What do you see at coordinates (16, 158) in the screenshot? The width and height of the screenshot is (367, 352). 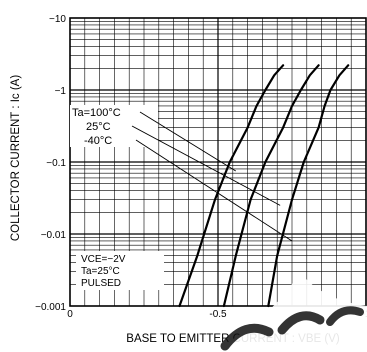 I see `y-axis-title: COLLECTOR CURRENT : Ic (A)` at bounding box center [16, 158].